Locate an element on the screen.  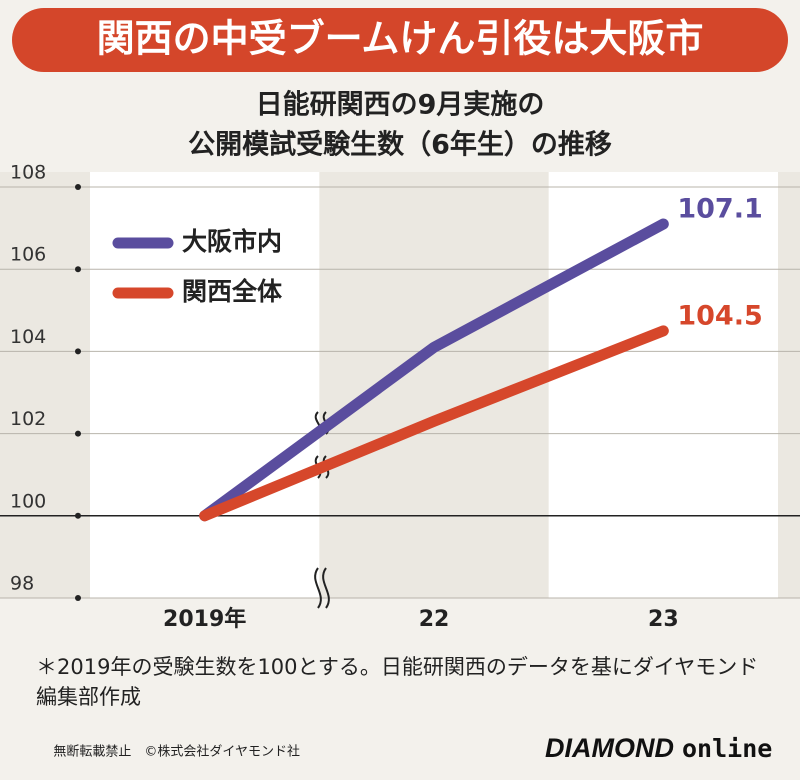
legend-label: 関西全体 is located at coordinates (232, 291).